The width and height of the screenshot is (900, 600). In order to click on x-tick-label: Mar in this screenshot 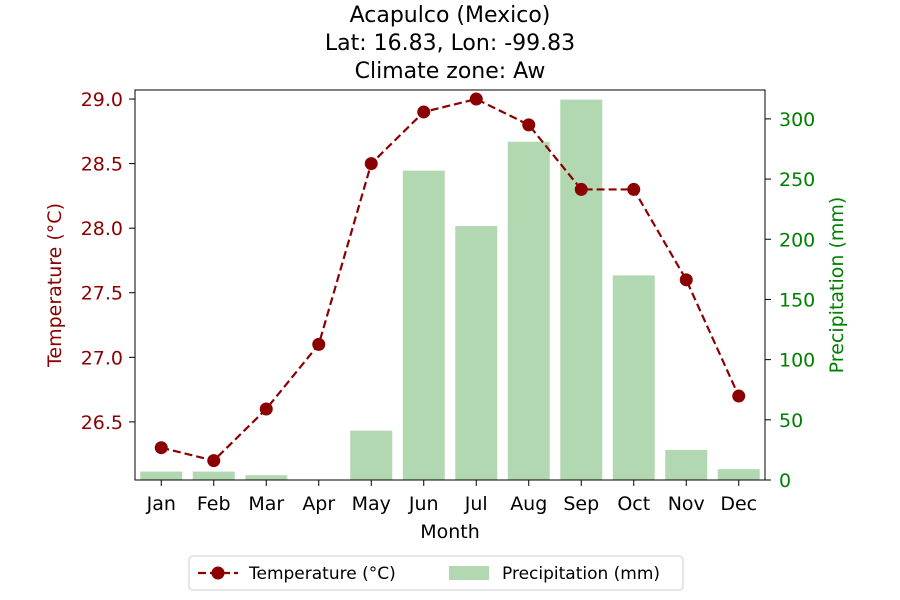, I will do `click(266, 504)`.